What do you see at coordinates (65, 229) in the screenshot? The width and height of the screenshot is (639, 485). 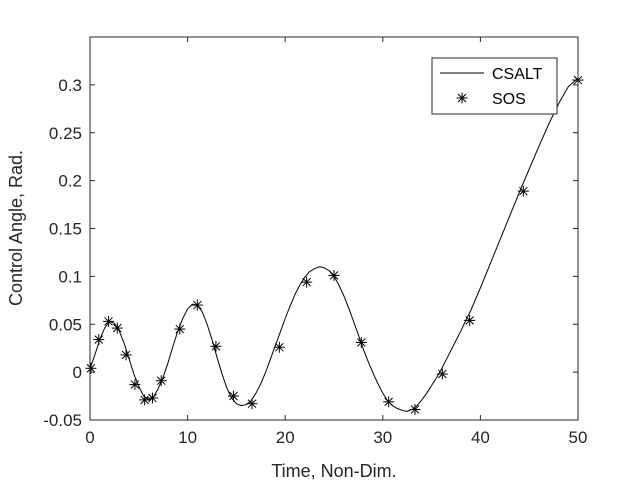 I see `y-tick-label: 0.15` at bounding box center [65, 229].